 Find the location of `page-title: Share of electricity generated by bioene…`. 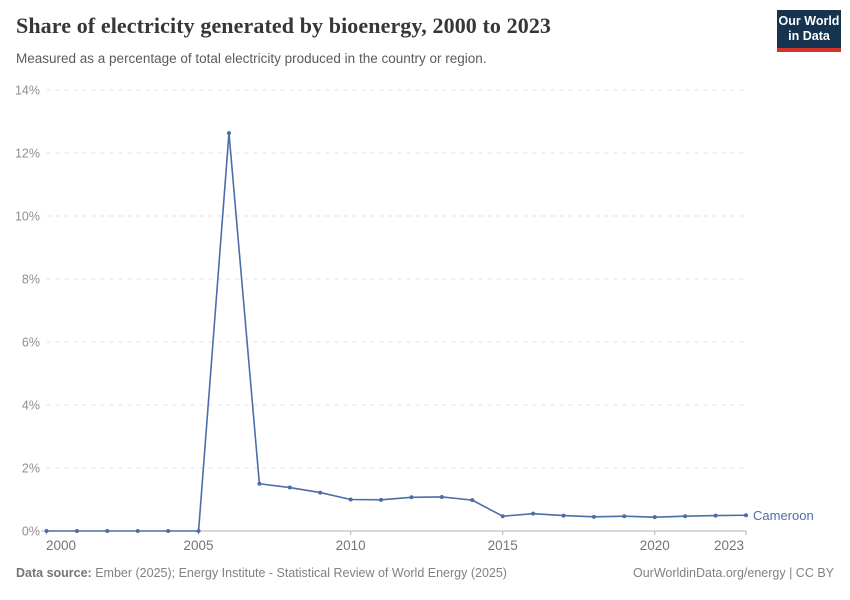

page-title: Share of electricity generated by bioene… is located at coordinates (284, 25).